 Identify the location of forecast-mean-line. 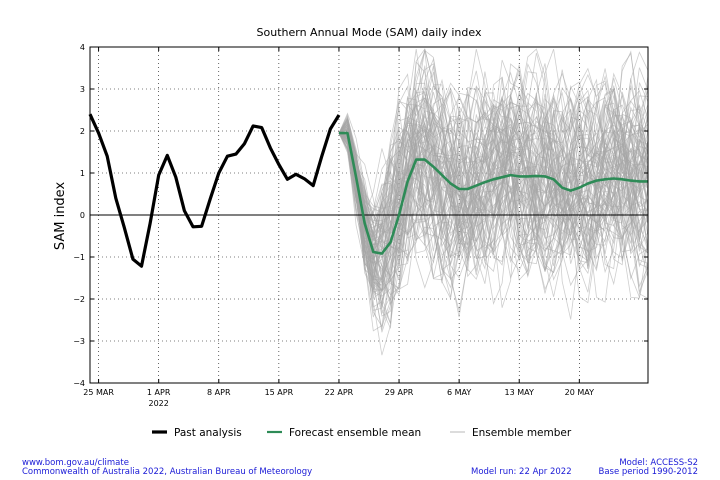
(493, 193).